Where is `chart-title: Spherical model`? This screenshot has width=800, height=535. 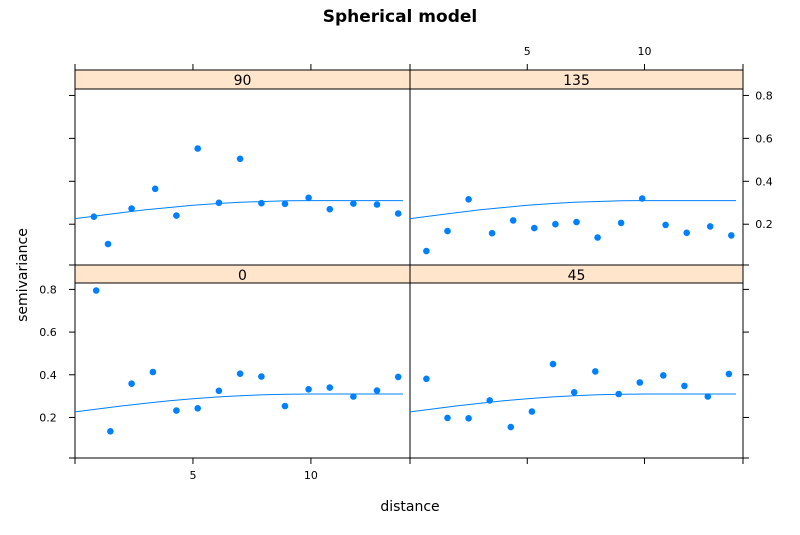 chart-title: Spherical model is located at coordinates (400, 17).